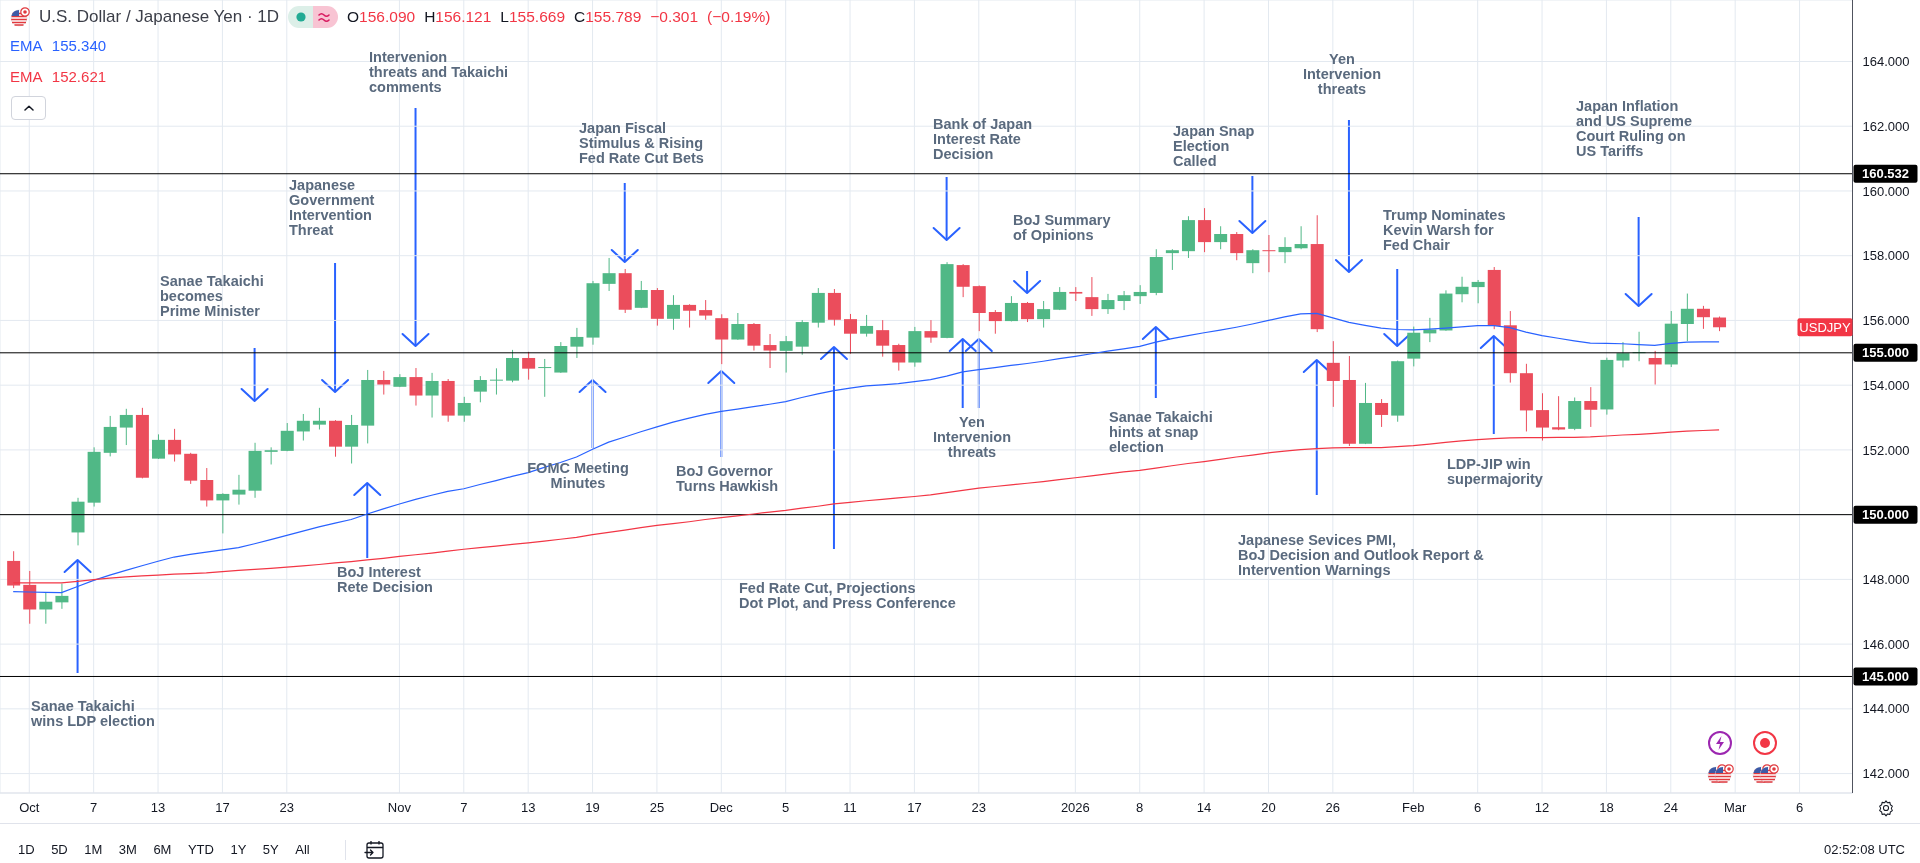  I want to click on text: EMA 152.621, so click(58, 76).